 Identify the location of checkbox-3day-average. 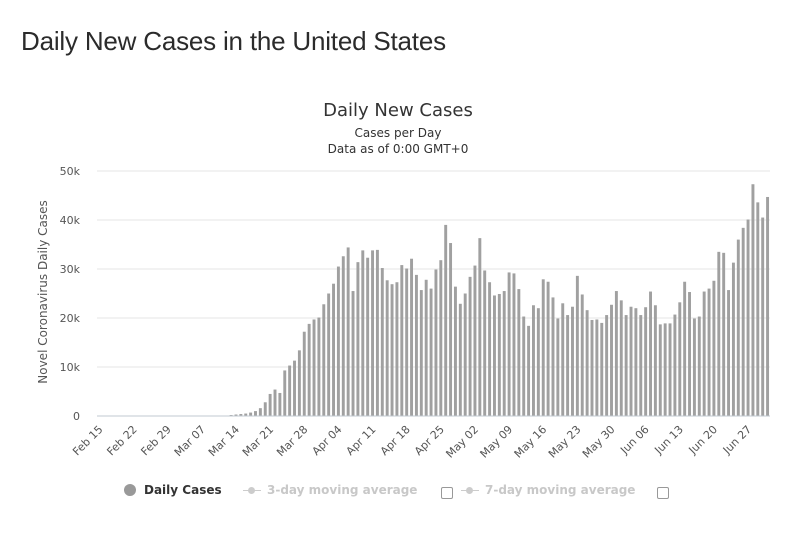
(447, 493).